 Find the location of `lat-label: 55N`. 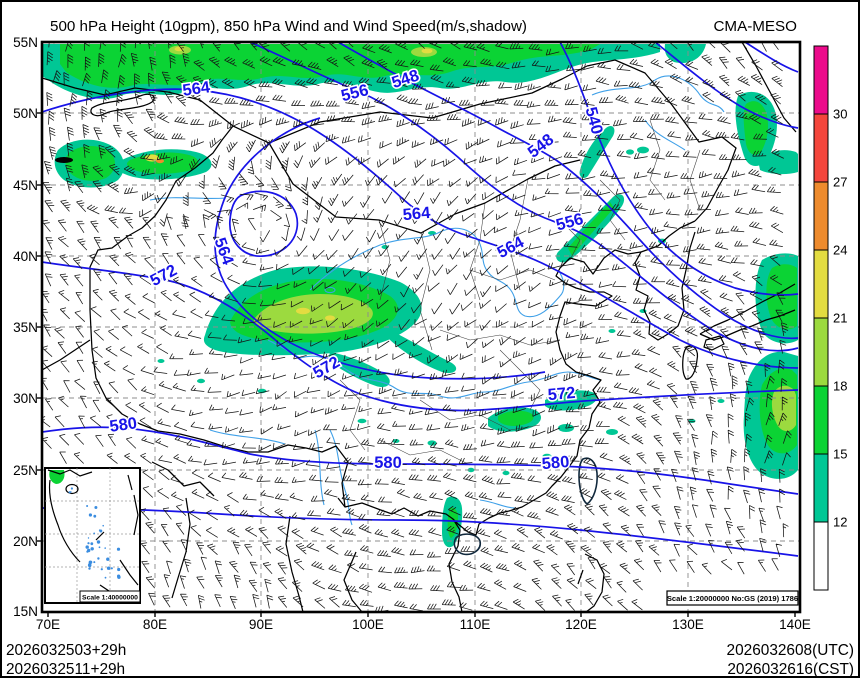

lat-label: 55N is located at coordinates (25, 42).